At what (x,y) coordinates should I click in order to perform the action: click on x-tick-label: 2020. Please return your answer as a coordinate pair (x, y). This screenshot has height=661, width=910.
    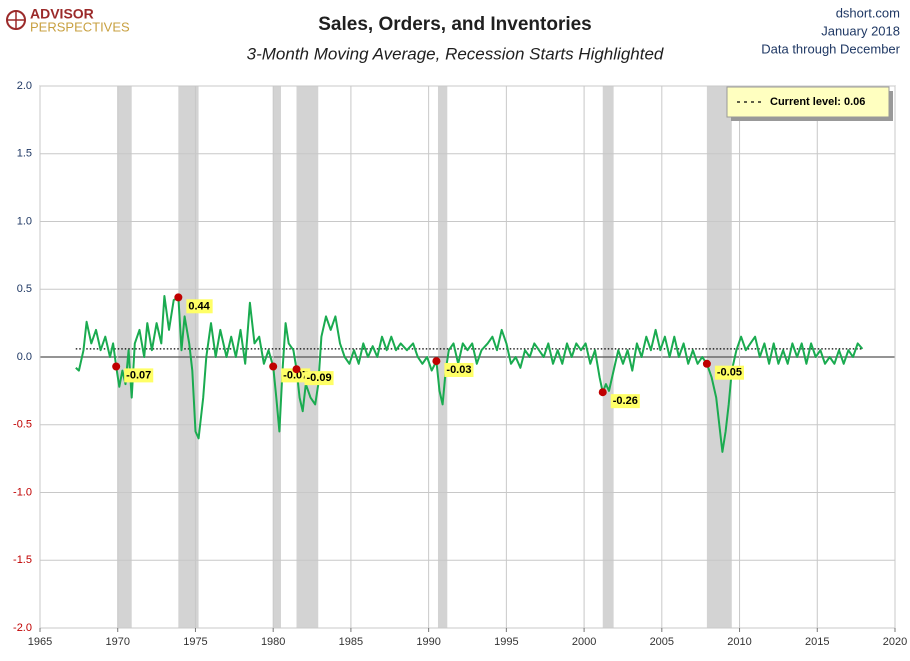
    Looking at the image, I should click on (895, 642).